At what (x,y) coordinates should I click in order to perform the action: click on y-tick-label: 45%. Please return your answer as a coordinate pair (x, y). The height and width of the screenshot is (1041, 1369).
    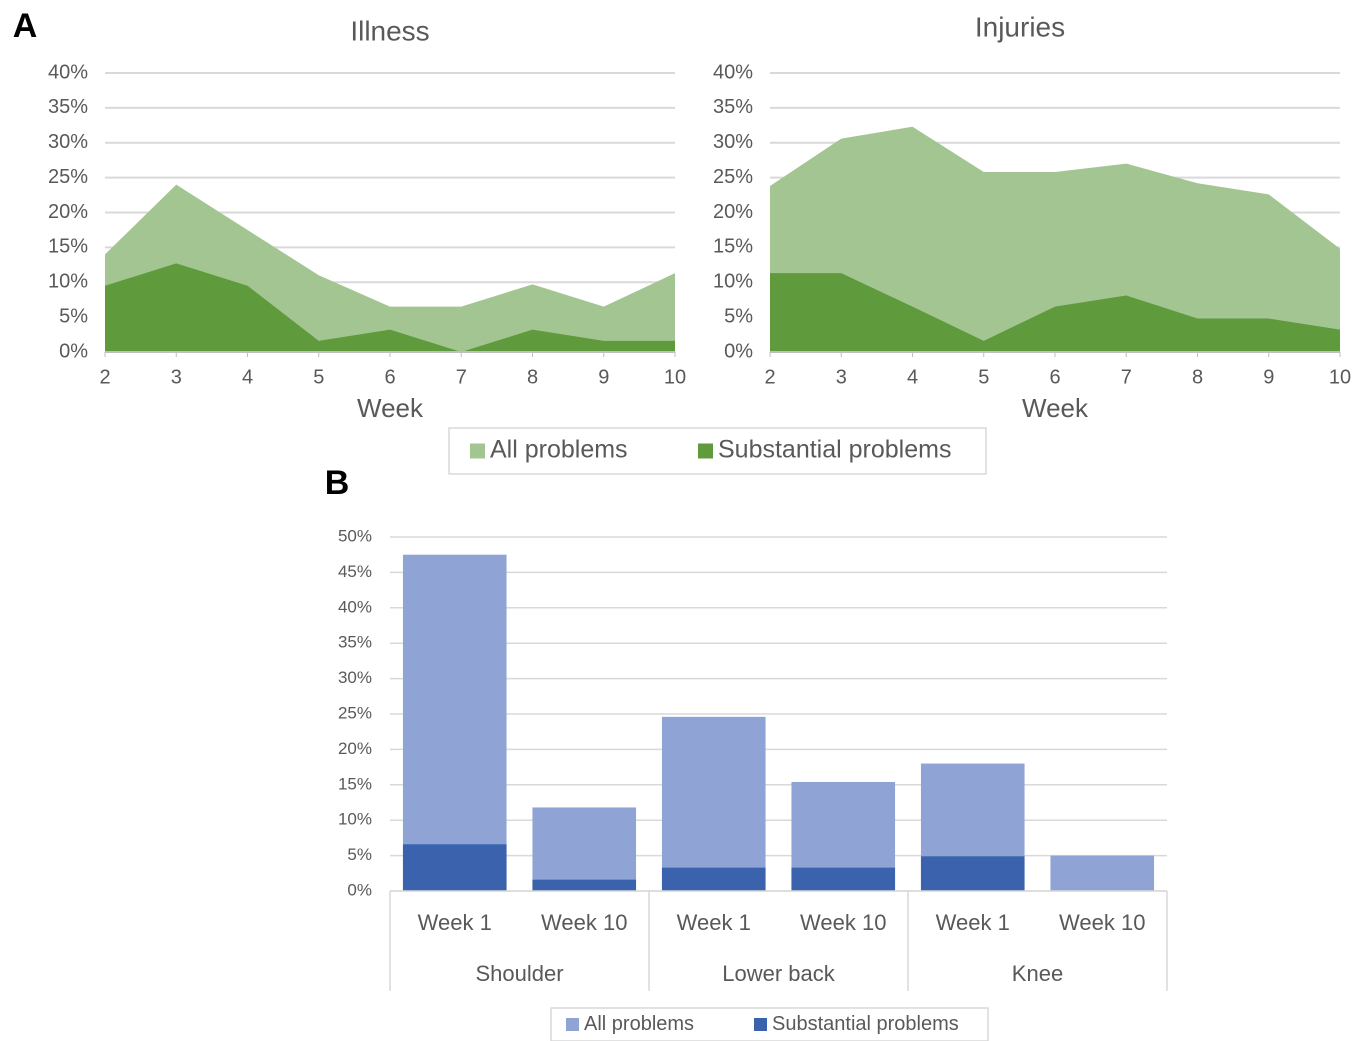
    Looking at the image, I should click on (355, 571).